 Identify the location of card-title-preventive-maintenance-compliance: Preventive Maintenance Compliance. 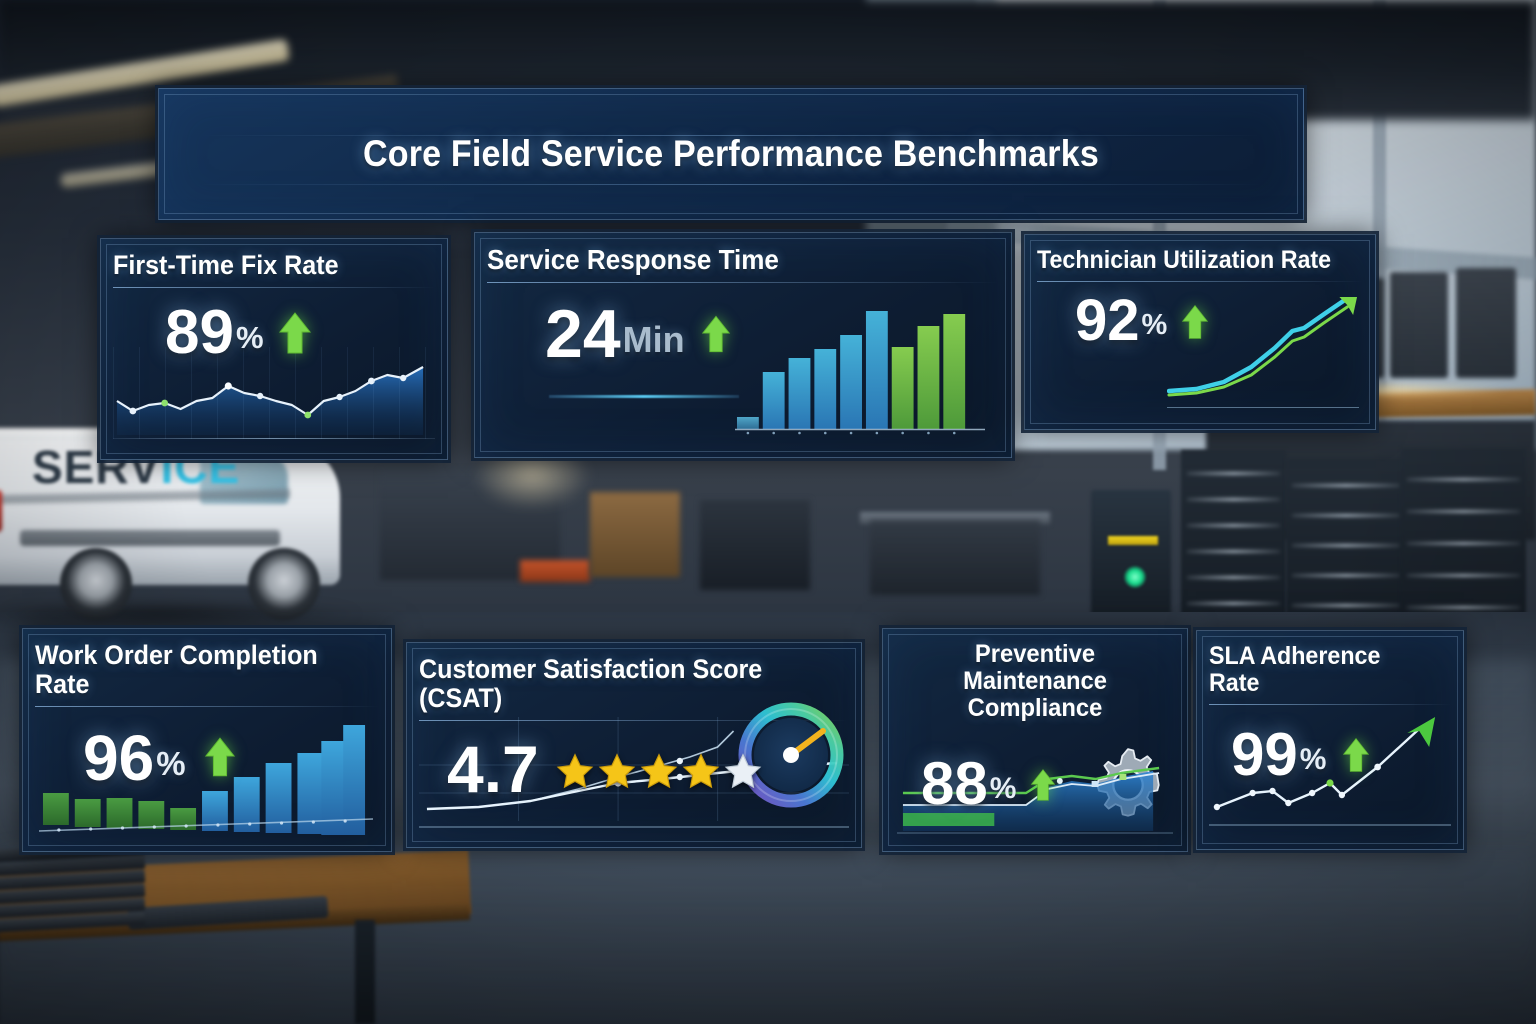
(1035, 681).